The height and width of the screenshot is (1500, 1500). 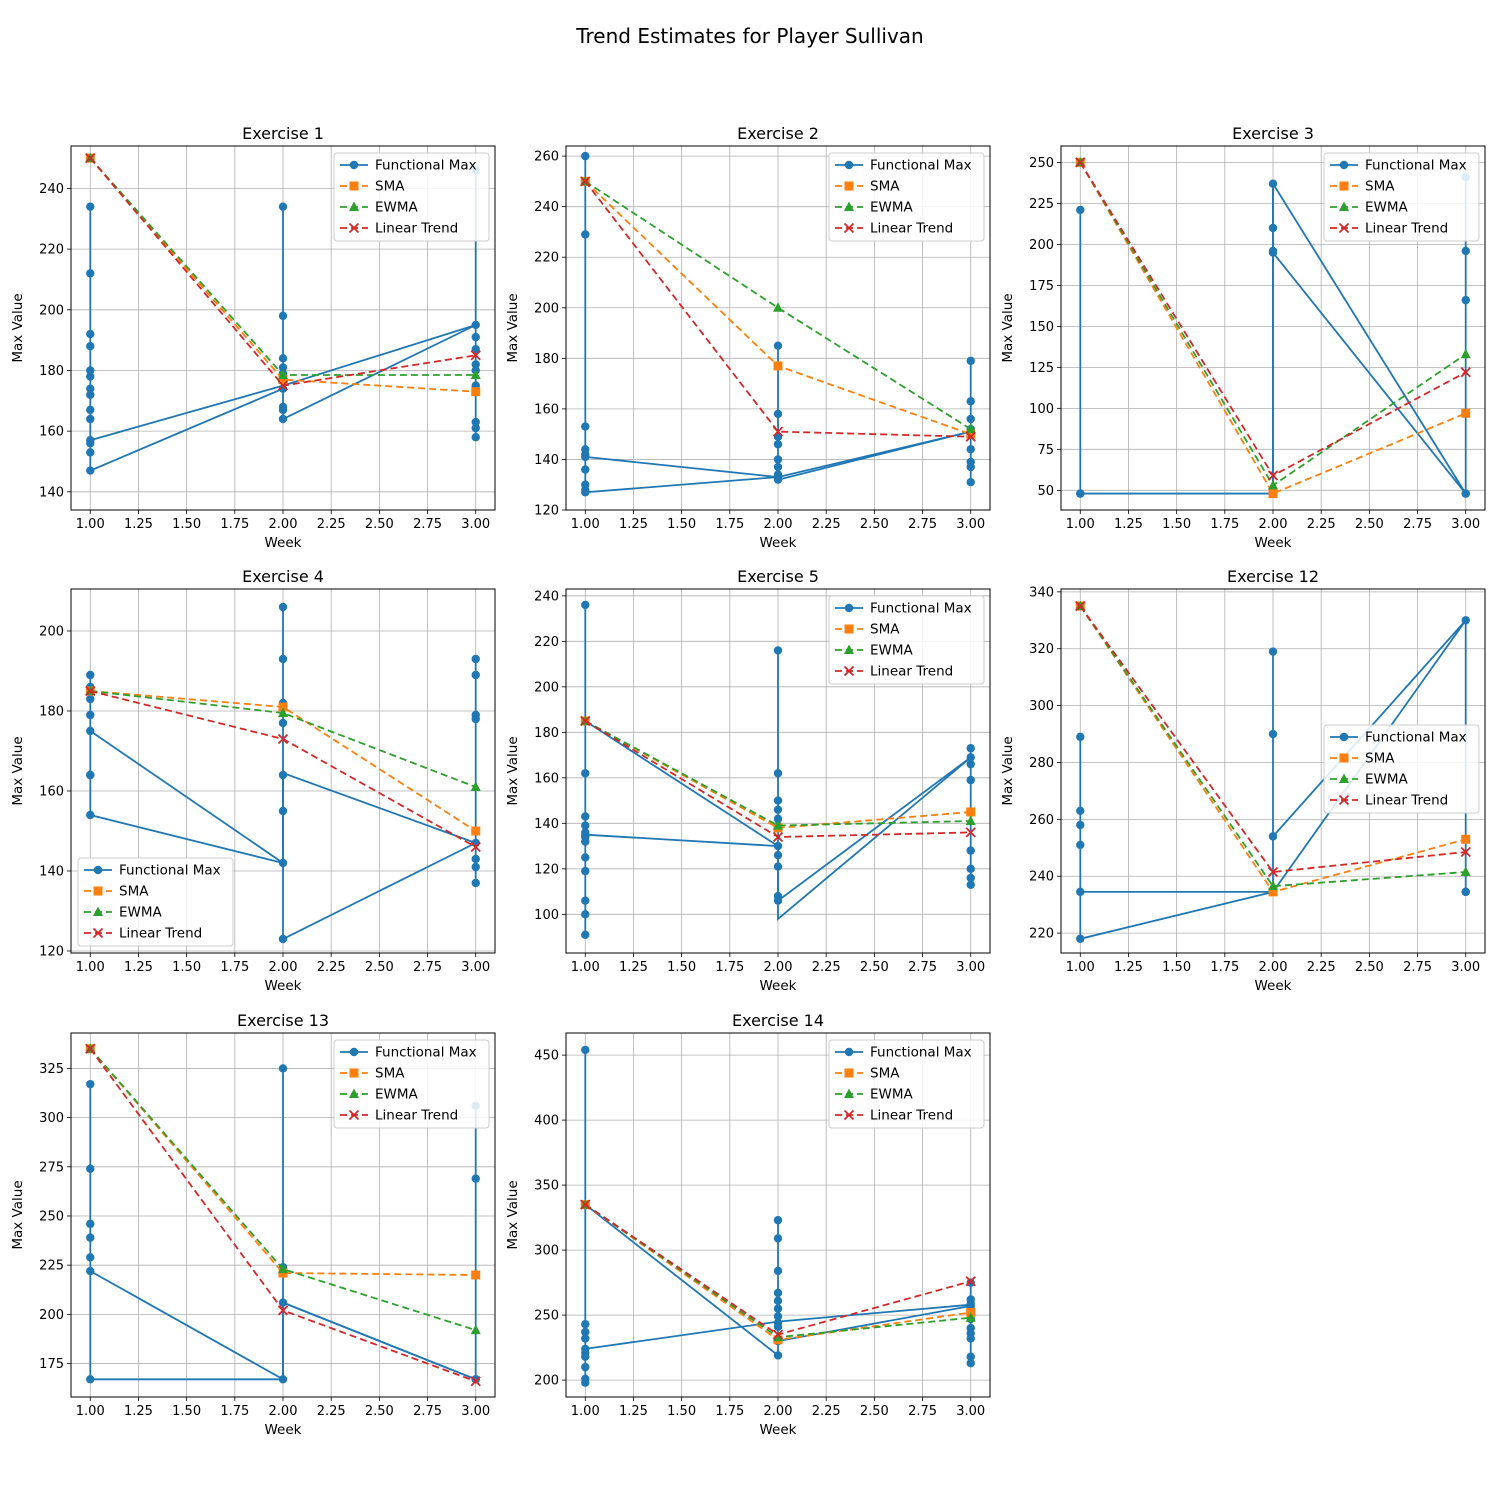 What do you see at coordinates (51, 1266) in the screenshot?
I see `y-tick-label: 225` at bounding box center [51, 1266].